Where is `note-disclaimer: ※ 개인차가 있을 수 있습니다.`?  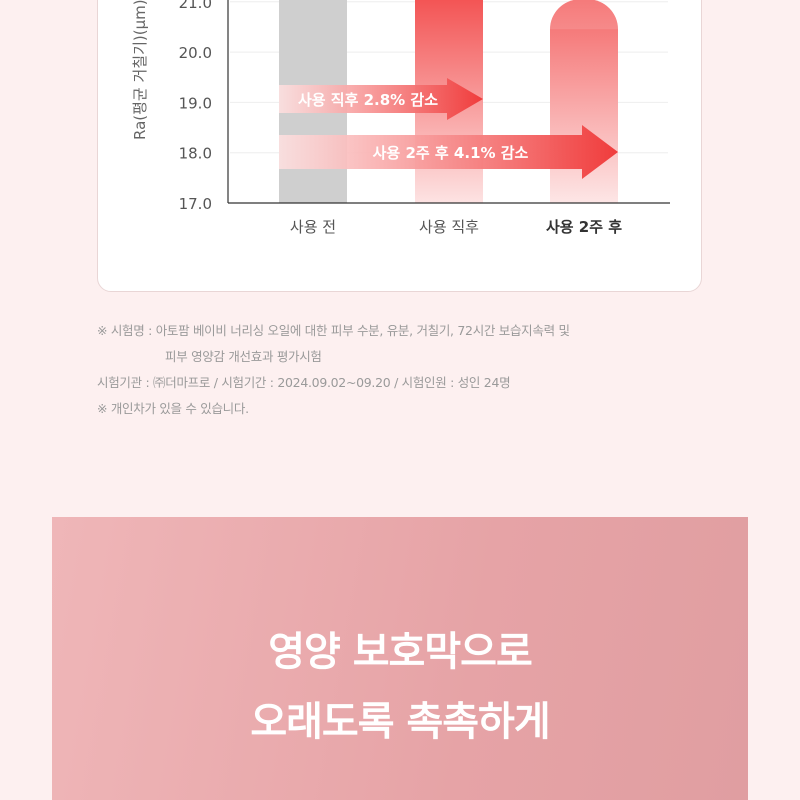 note-disclaimer: ※ 개인차가 있을 수 있습니다. is located at coordinates (173, 408).